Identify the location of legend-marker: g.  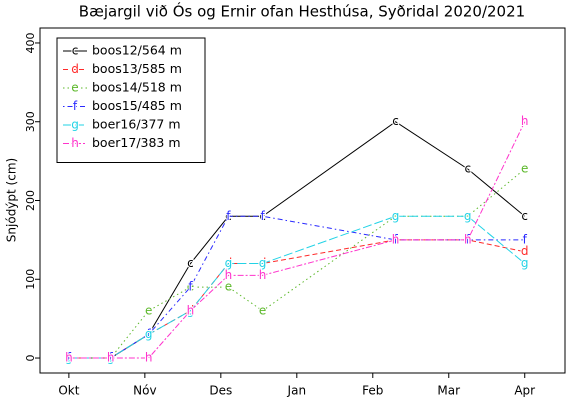
(75, 125).